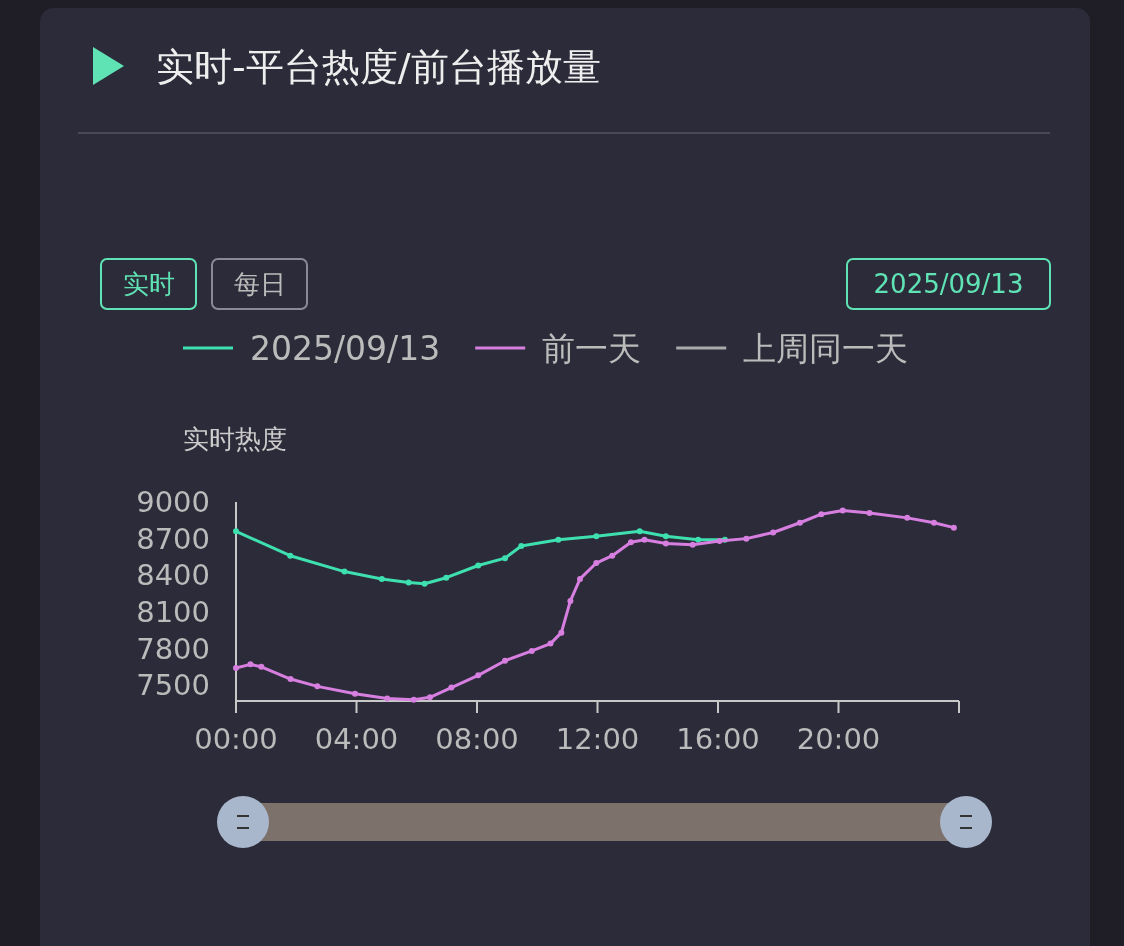 The width and height of the screenshot is (1124, 946). I want to click on x-tick-label: 20:00, so click(838, 739).